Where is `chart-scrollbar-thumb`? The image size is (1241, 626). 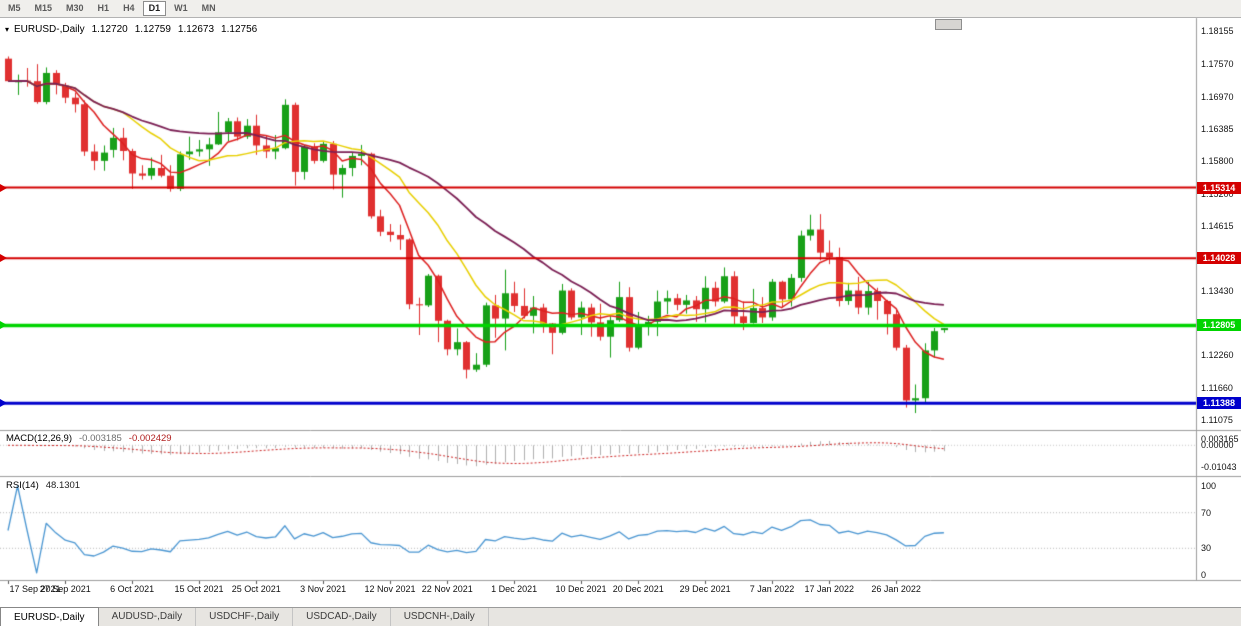 chart-scrollbar-thumb is located at coordinates (948, 24).